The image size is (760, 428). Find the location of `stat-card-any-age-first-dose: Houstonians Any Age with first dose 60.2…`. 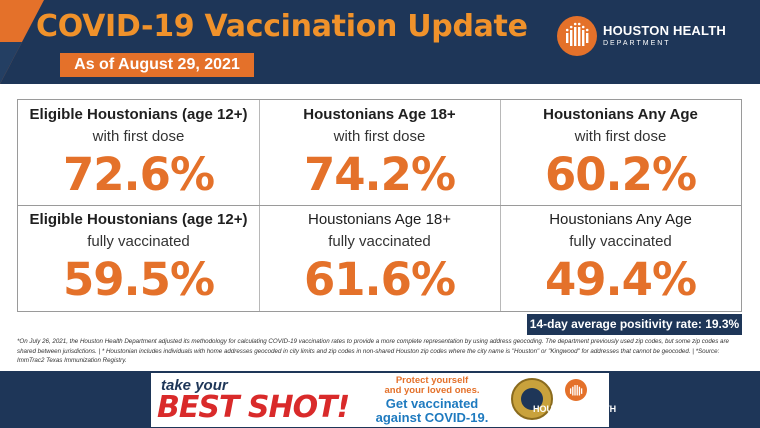

stat-card-any-age-first-dose: Houstonians Any Age with first dose 60.2… is located at coordinates (620, 153).